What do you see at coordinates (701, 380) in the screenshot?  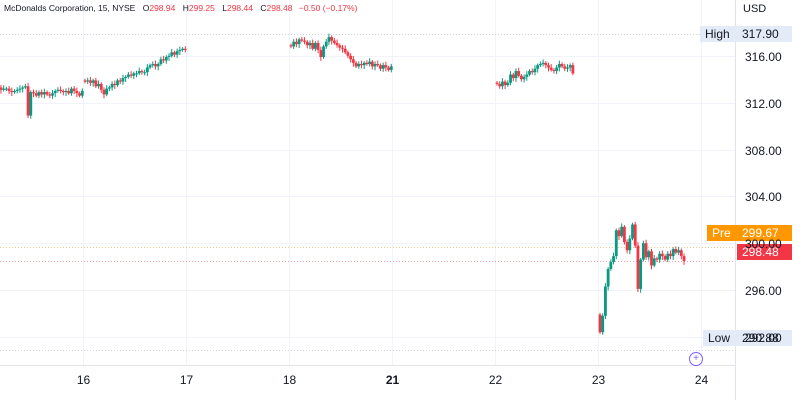 I see `date-tick-label: 24` at bounding box center [701, 380].